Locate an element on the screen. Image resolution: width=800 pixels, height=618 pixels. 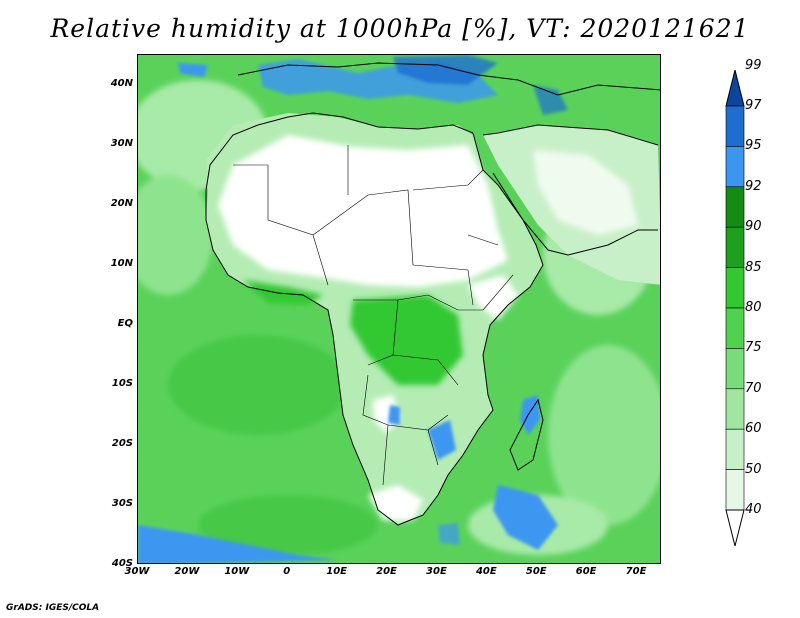
lon-tick-label: 0 is located at coordinates (287, 571).